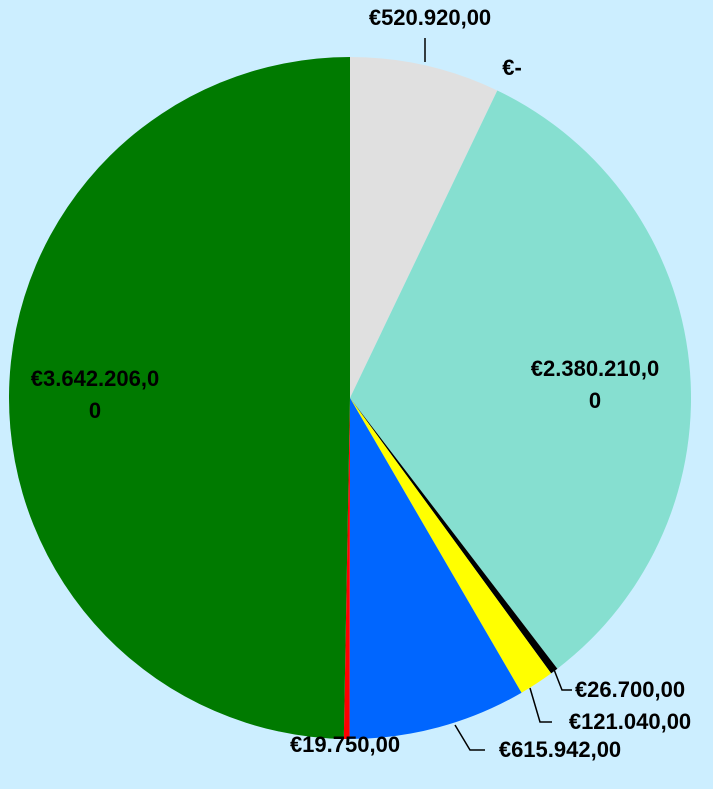  Describe the element at coordinates (630, 689) in the screenshot. I see `data-label: €26.700,00` at that location.